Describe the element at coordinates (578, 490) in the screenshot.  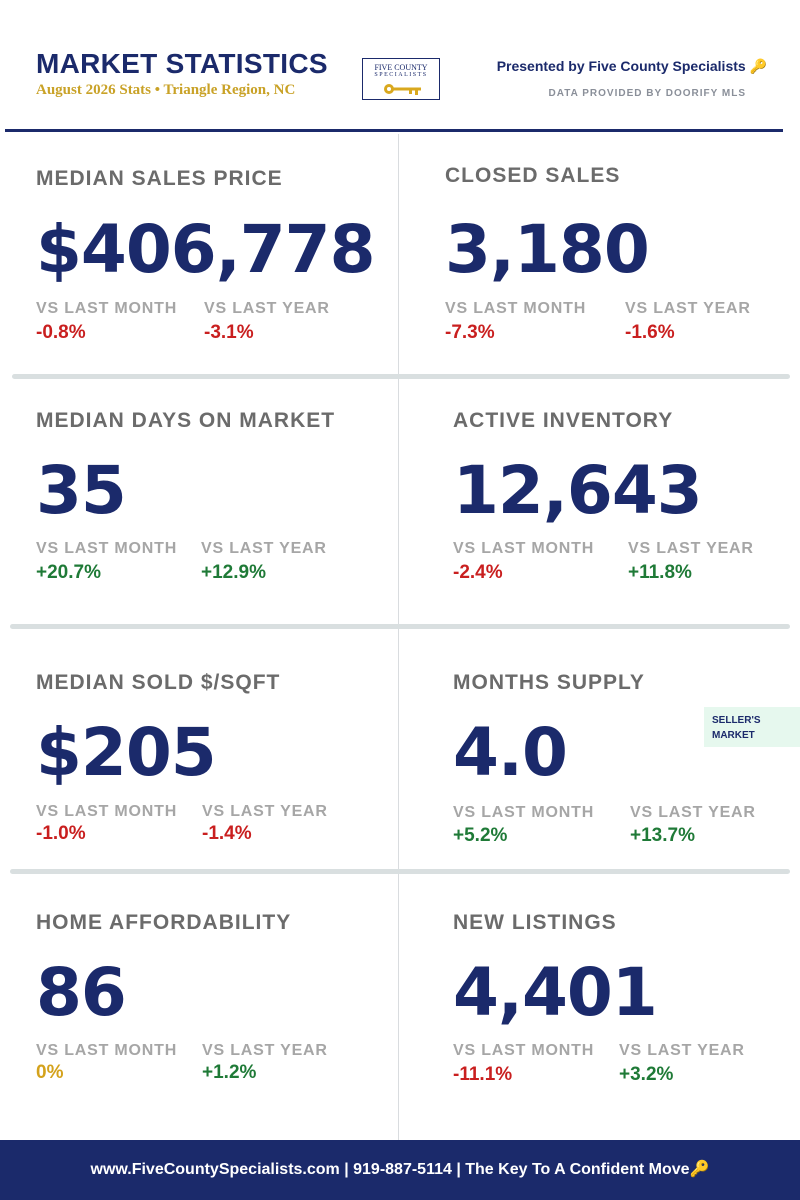
I see `stat-value: 12,643` at that location.